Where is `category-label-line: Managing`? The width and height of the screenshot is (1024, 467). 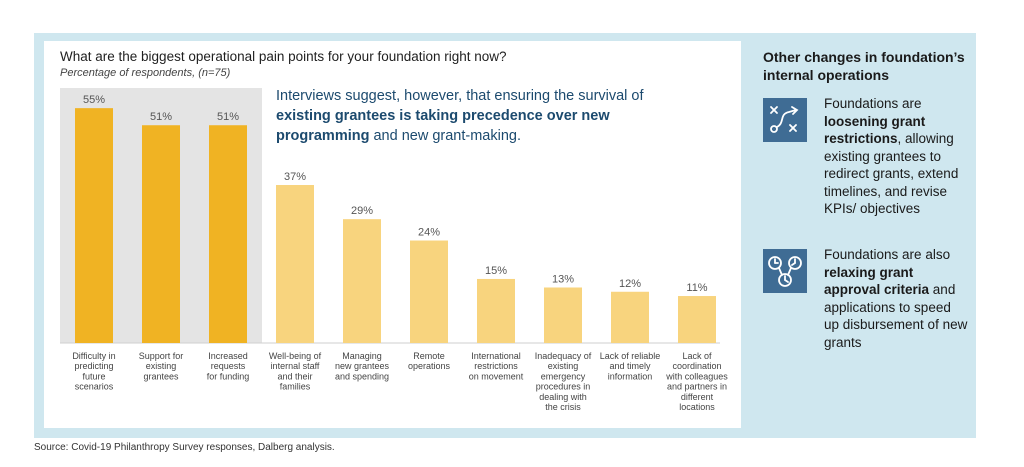
category-label-line: Managing is located at coordinates (362, 356).